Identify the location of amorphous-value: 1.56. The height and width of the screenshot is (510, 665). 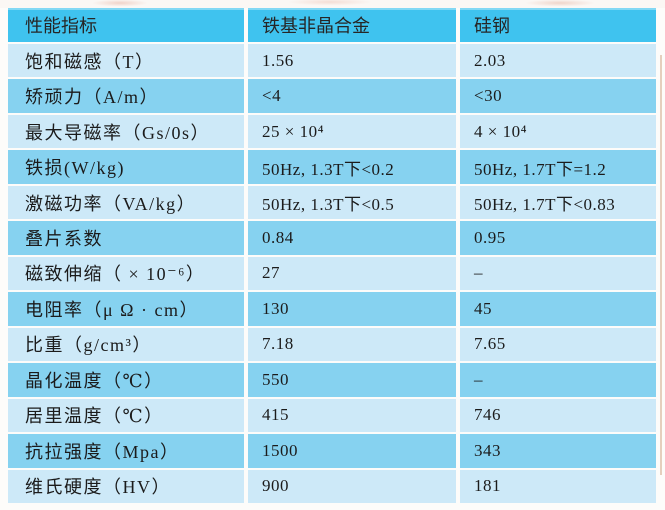
(352, 61).